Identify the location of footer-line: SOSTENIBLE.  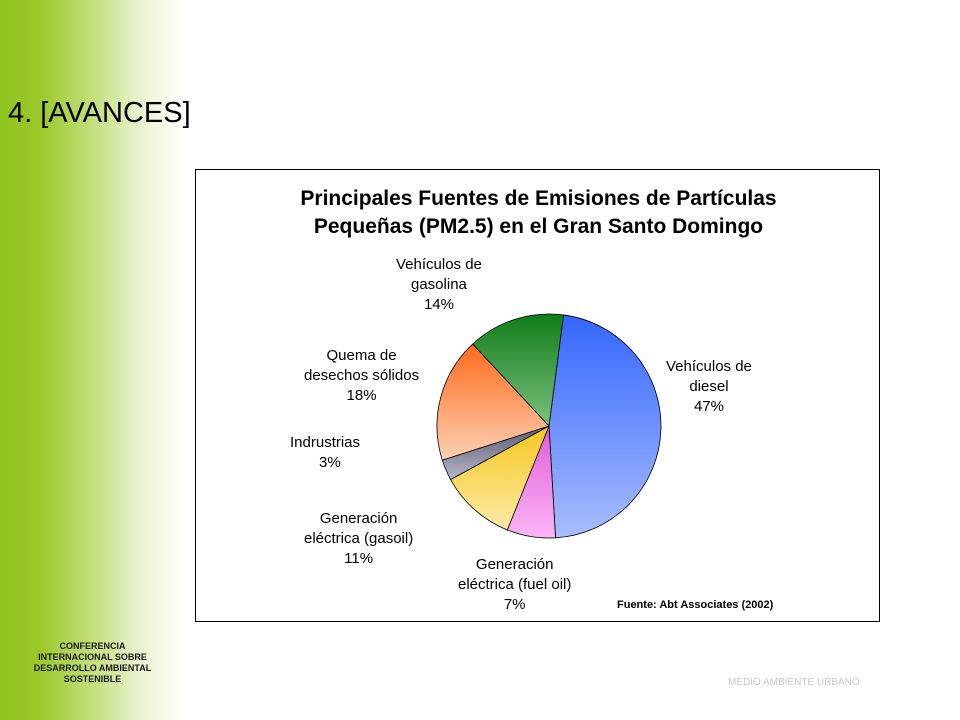
(92, 679).